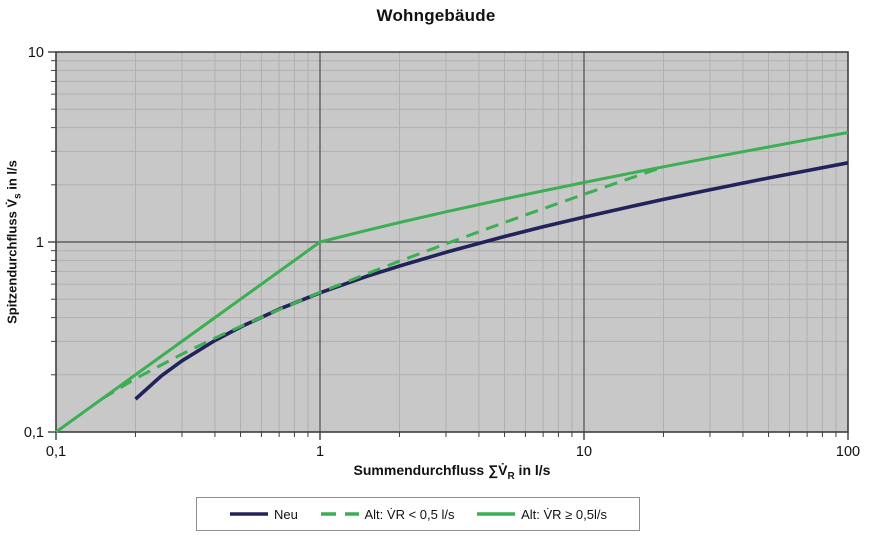  What do you see at coordinates (18, 196) in the screenshot?
I see `y-axis-label-subscript: s` at bounding box center [18, 196].